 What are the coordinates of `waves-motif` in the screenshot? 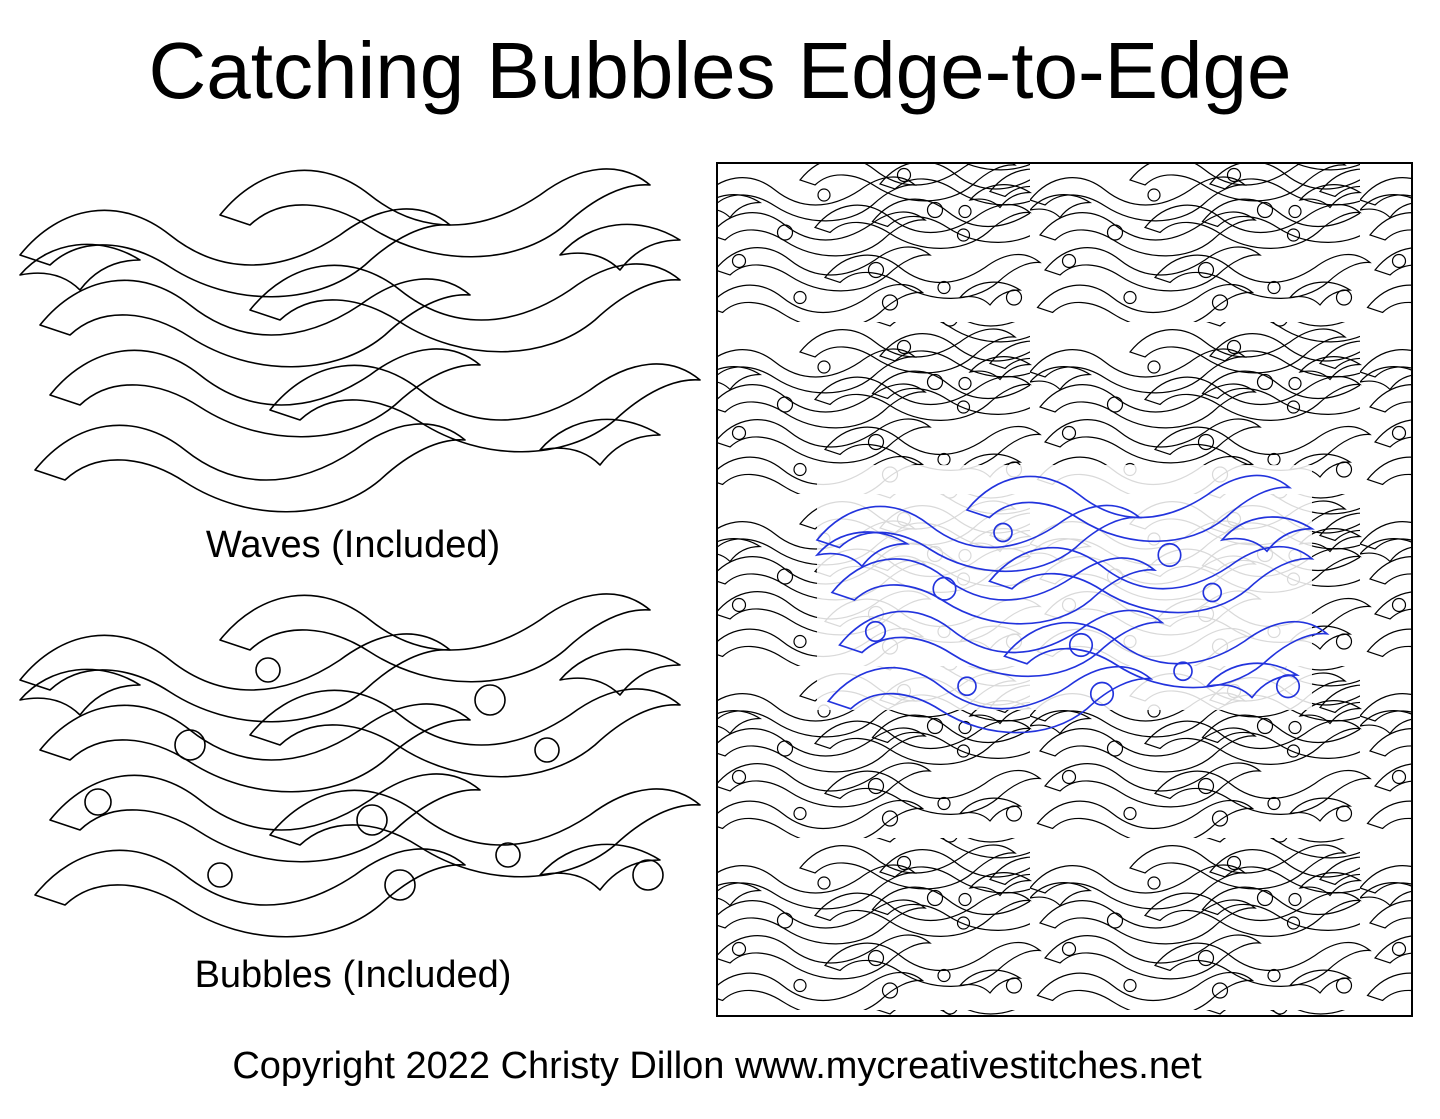 It's located at (360, 340).